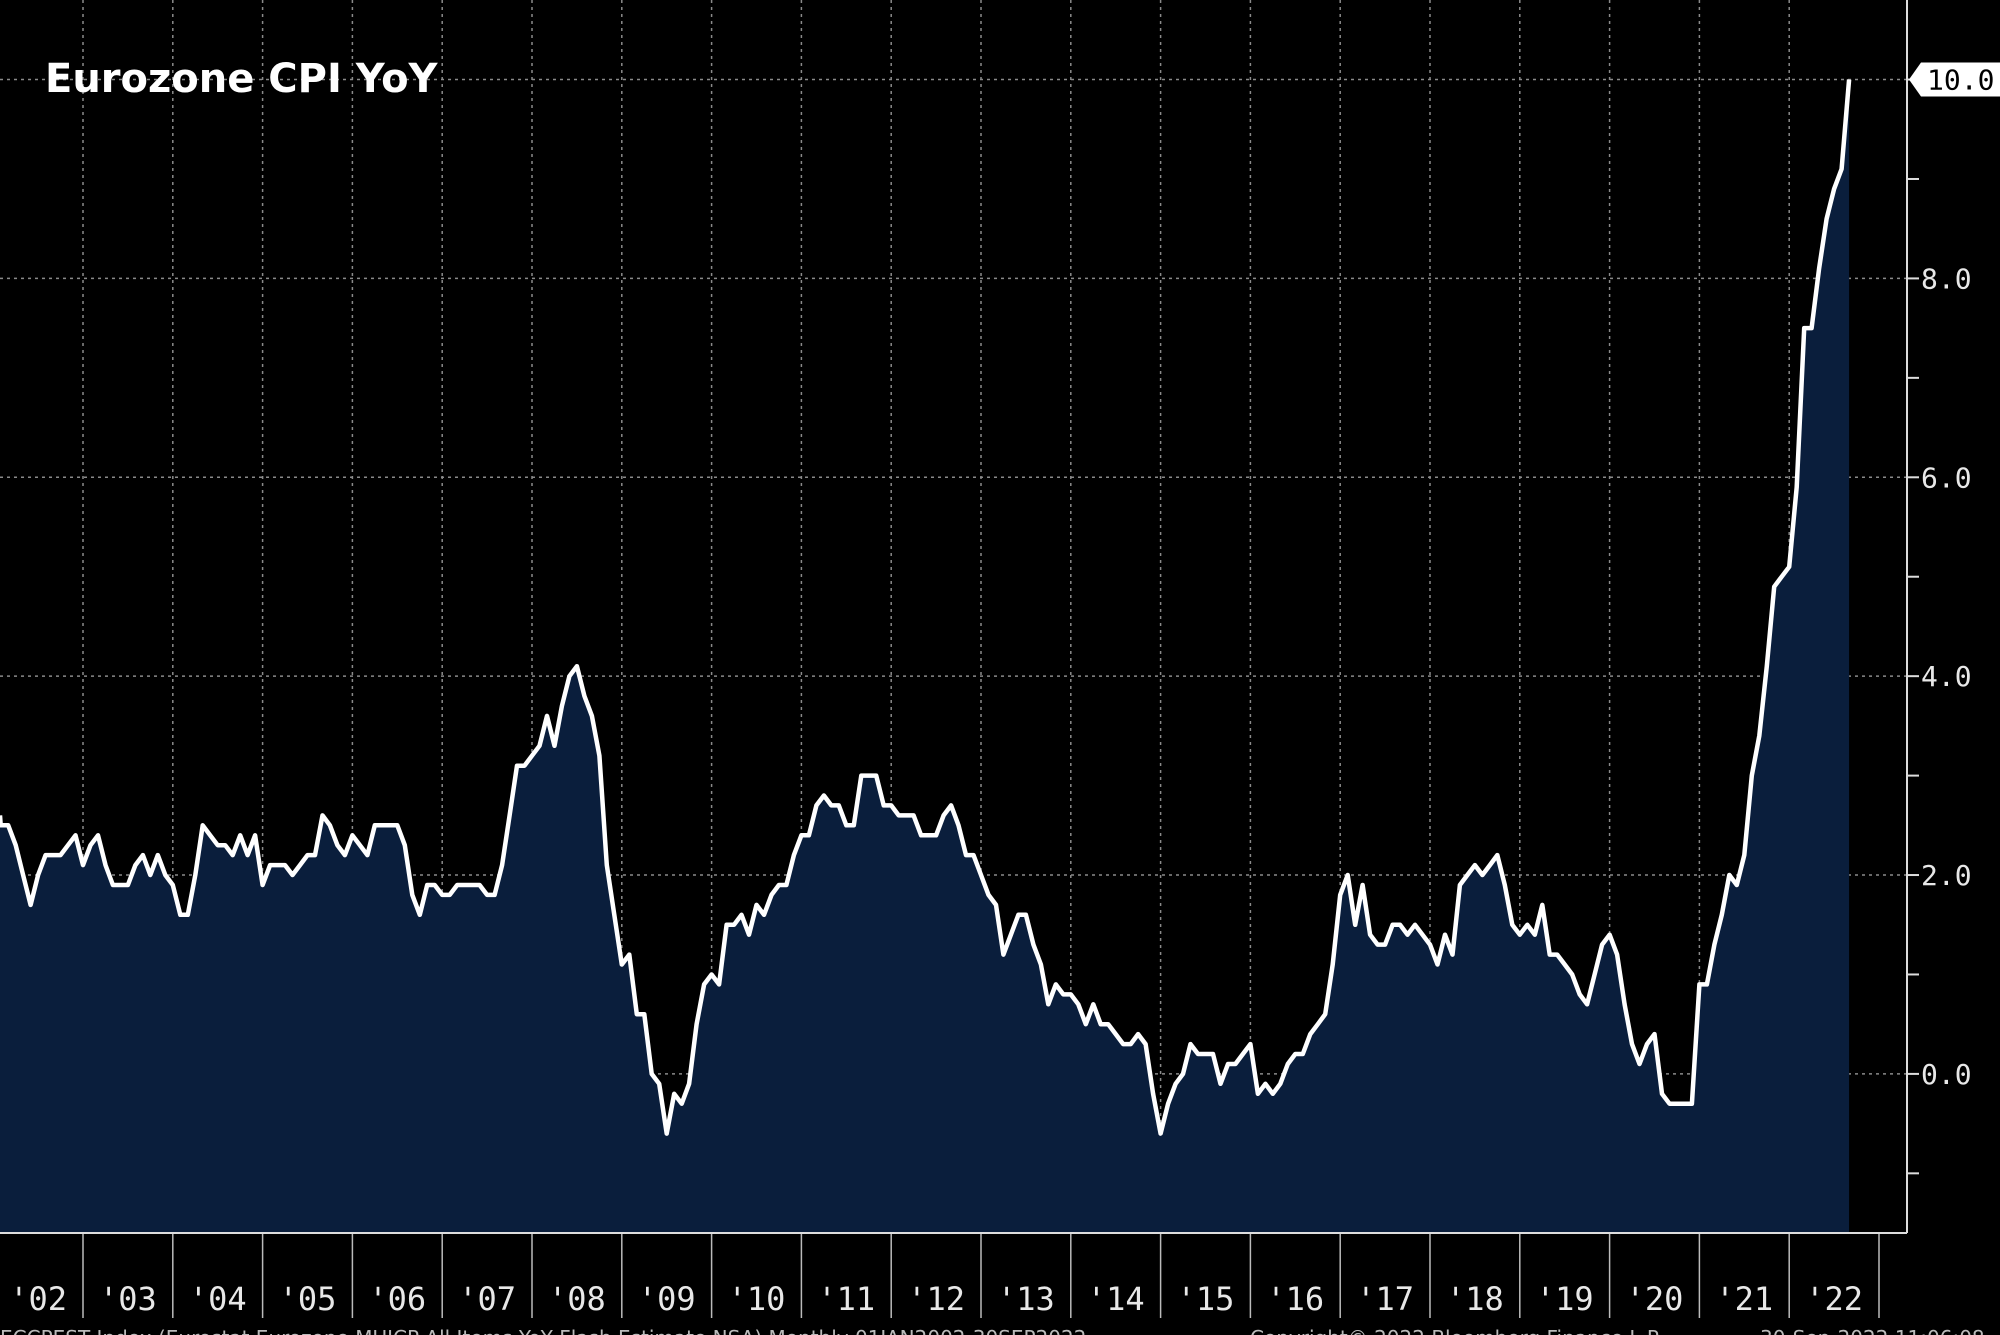 Image resolution: width=2000 pixels, height=1335 pixels. What do you see at coordinates (1475, 1299) in the screenshot?
I see `x-tick-label: '18` at bounding box center [1475, 1299].